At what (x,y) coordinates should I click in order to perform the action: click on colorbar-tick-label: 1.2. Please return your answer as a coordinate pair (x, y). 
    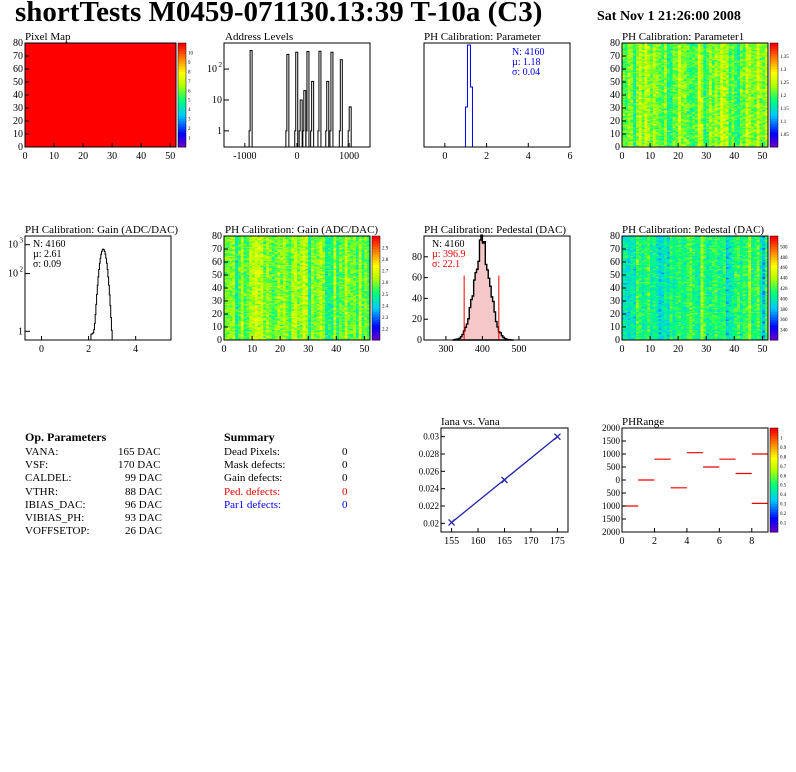
    Looking at the image, I should click on (783, 96).